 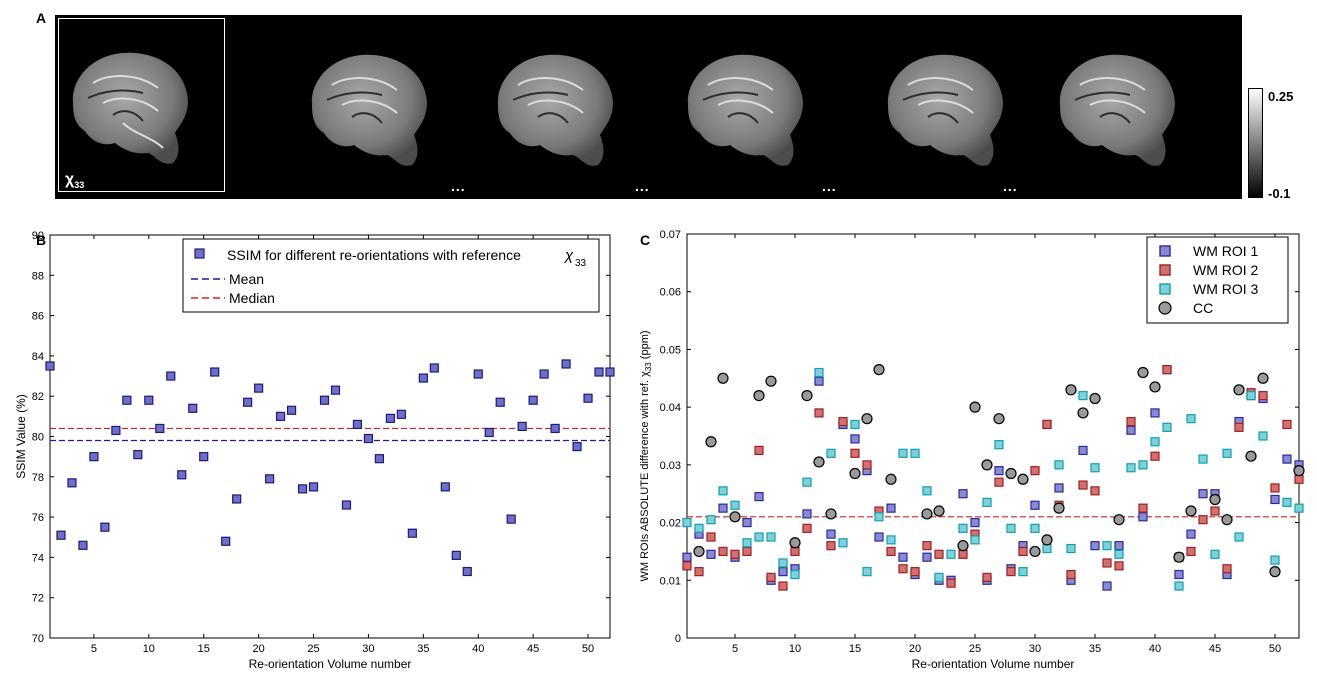 What do you see at coordinates (391, 275) in the screenshot?
I see `legend-box` at bounding box center [391, 275].